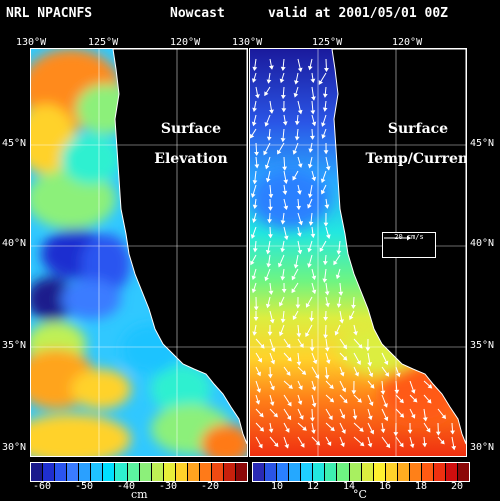 Image resolution: width=500 pixels, height=501 pixels. What do you see at coordinates (417, 129) in the screenshot?
I see `temp-label-line1: Surface` at bounding box center [417, 129].